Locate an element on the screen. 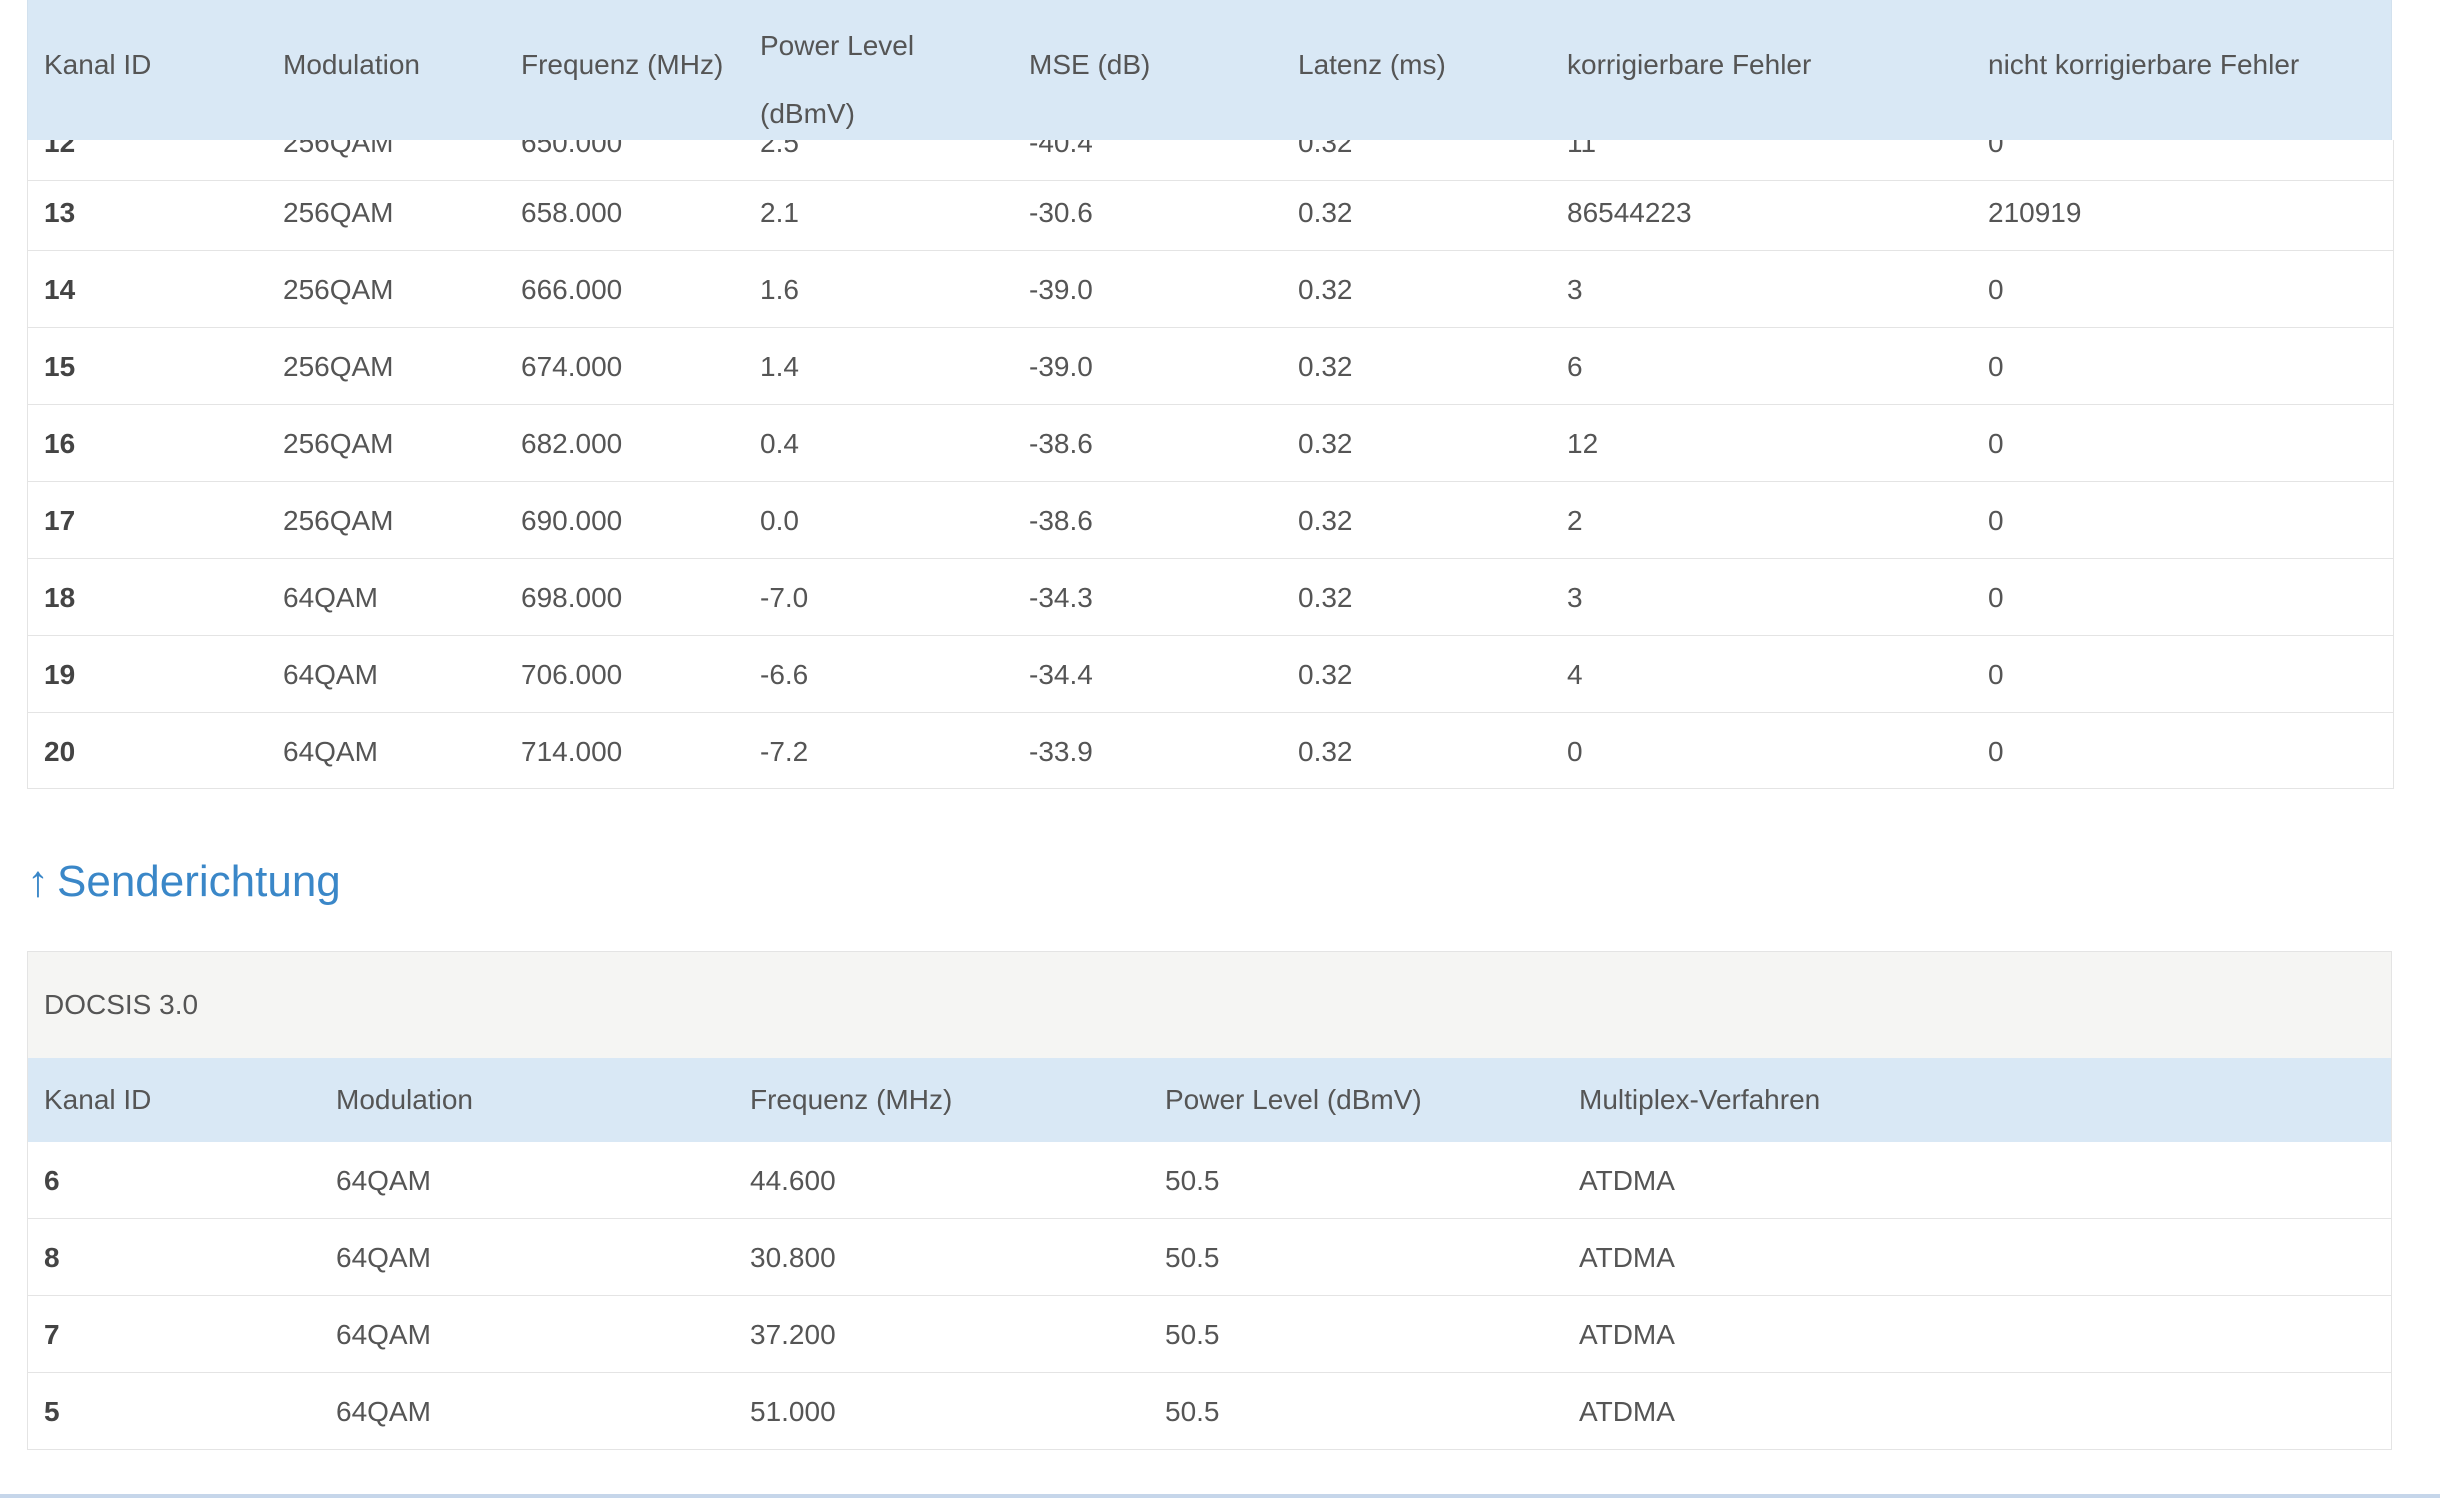 Image resolution: width=2440 pixels, height=1501 pixels. header-power-level-line1: Power Level is located at coordinates (837, 45).